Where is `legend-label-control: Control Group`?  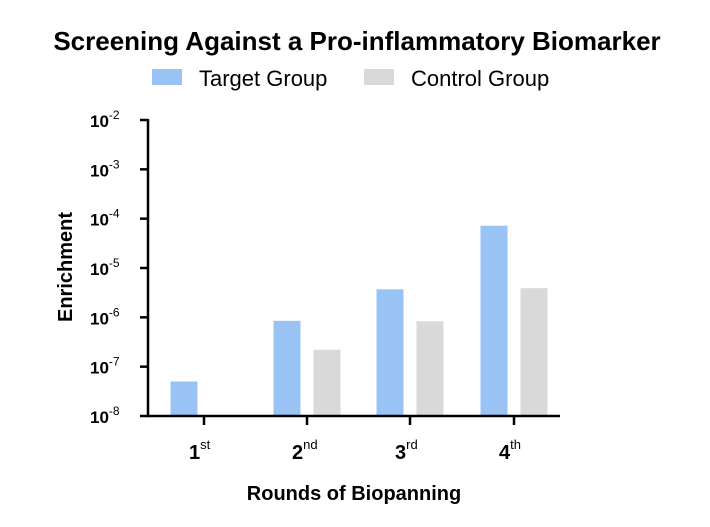 legend-label-control: Control Group is located at coordinates (480, 78).